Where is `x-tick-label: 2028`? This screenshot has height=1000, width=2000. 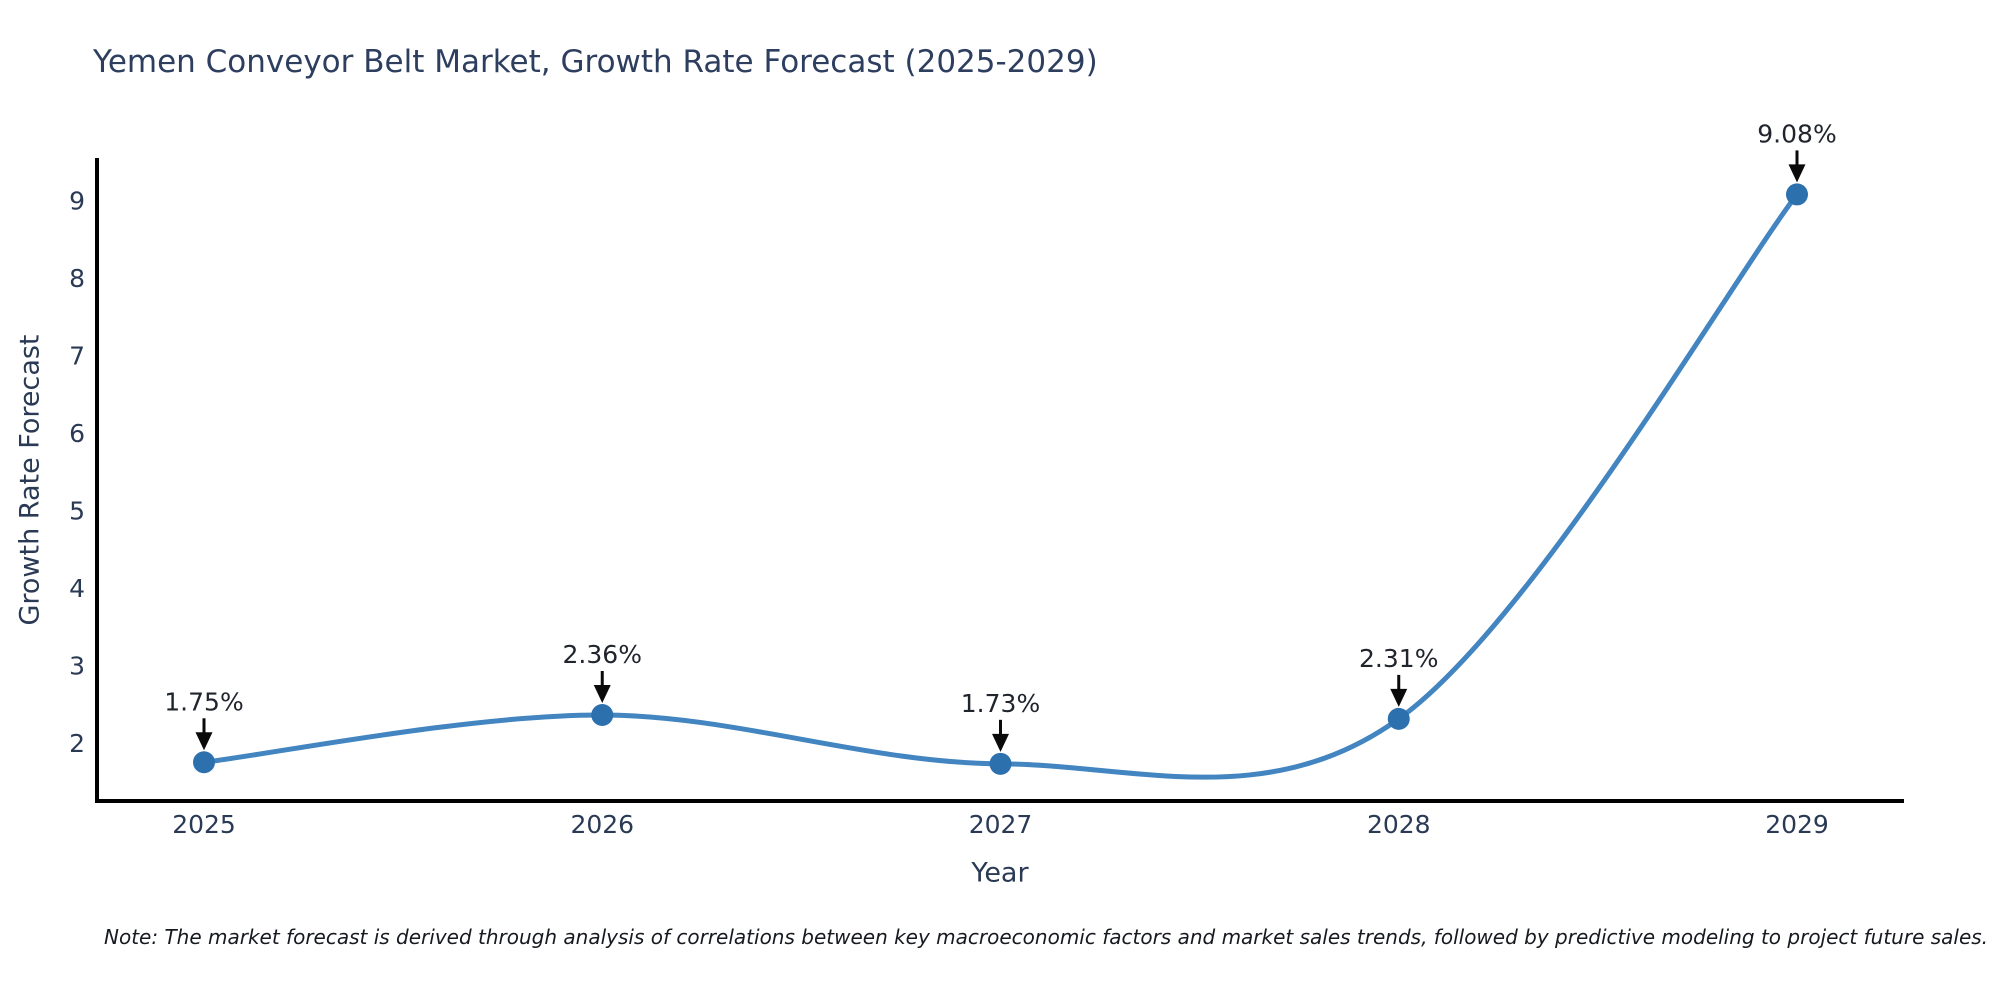 x-tick-label: 2028 is located at coordinates (1399, 824).